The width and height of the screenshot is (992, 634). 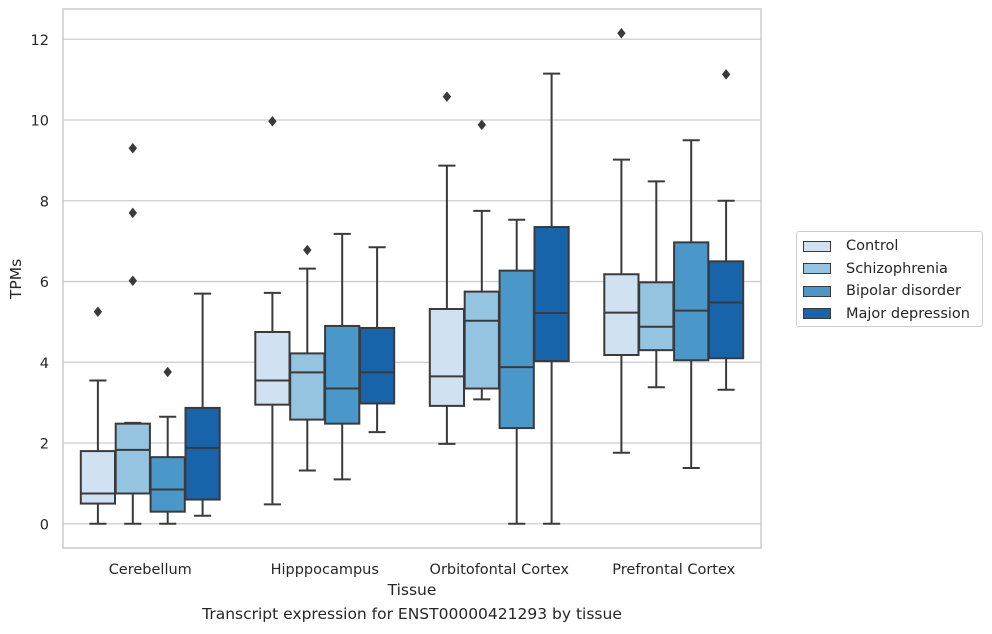 What do you see at coordinates (325, 570) in the screenshot?
I see `x-tick-label: Hipppocampus` at bounding box center [325, 570].